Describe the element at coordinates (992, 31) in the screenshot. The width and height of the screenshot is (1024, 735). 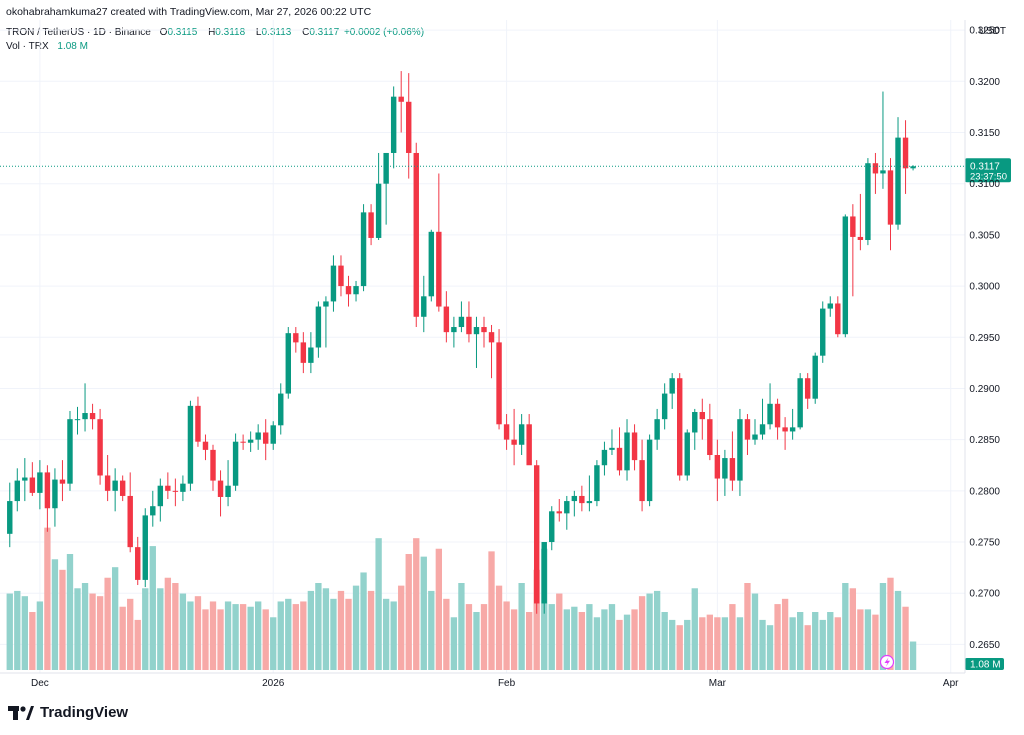
I see `quote-currency: USDT` at that location.